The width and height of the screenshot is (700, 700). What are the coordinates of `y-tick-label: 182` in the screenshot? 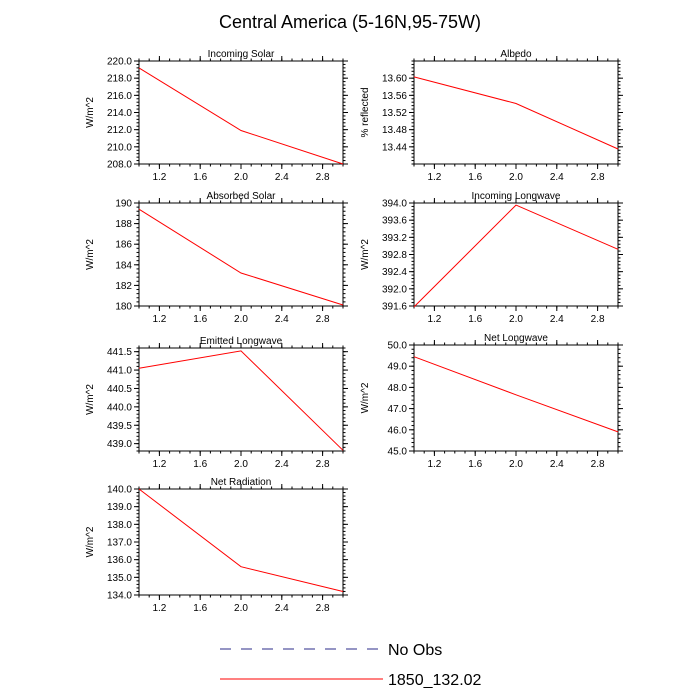 It's located at (123, 286).